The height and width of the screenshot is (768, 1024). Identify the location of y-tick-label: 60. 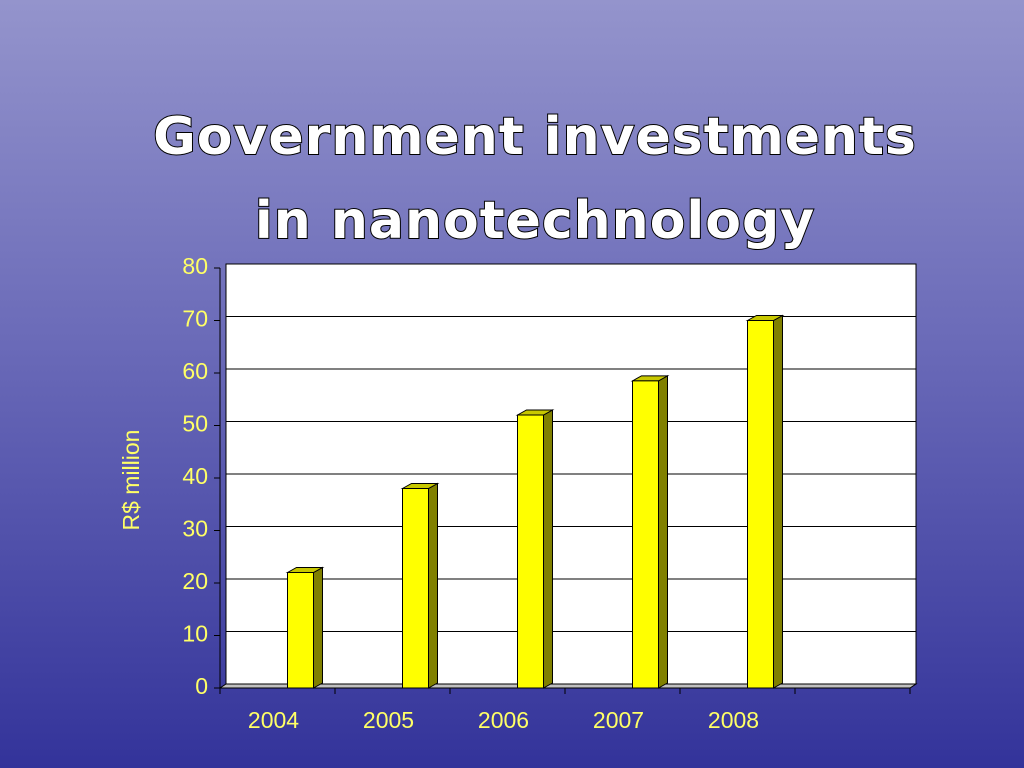
(195, 371).